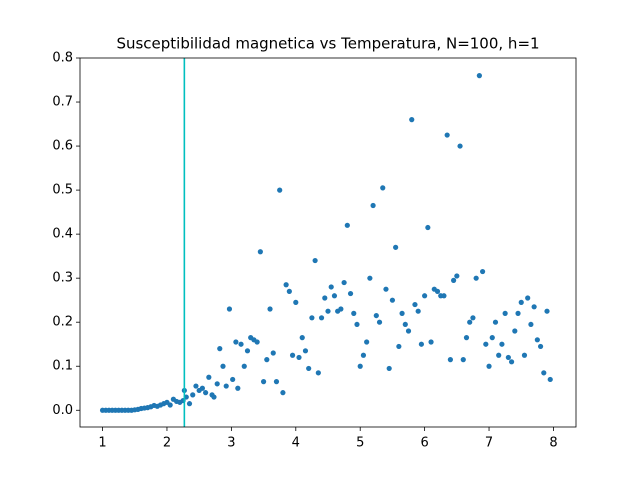 This screenshot has height=480, width=640. Describe the element at coordinates (62, 366) in the screenshot. I see `y-tick-label: 0.1` at that location.